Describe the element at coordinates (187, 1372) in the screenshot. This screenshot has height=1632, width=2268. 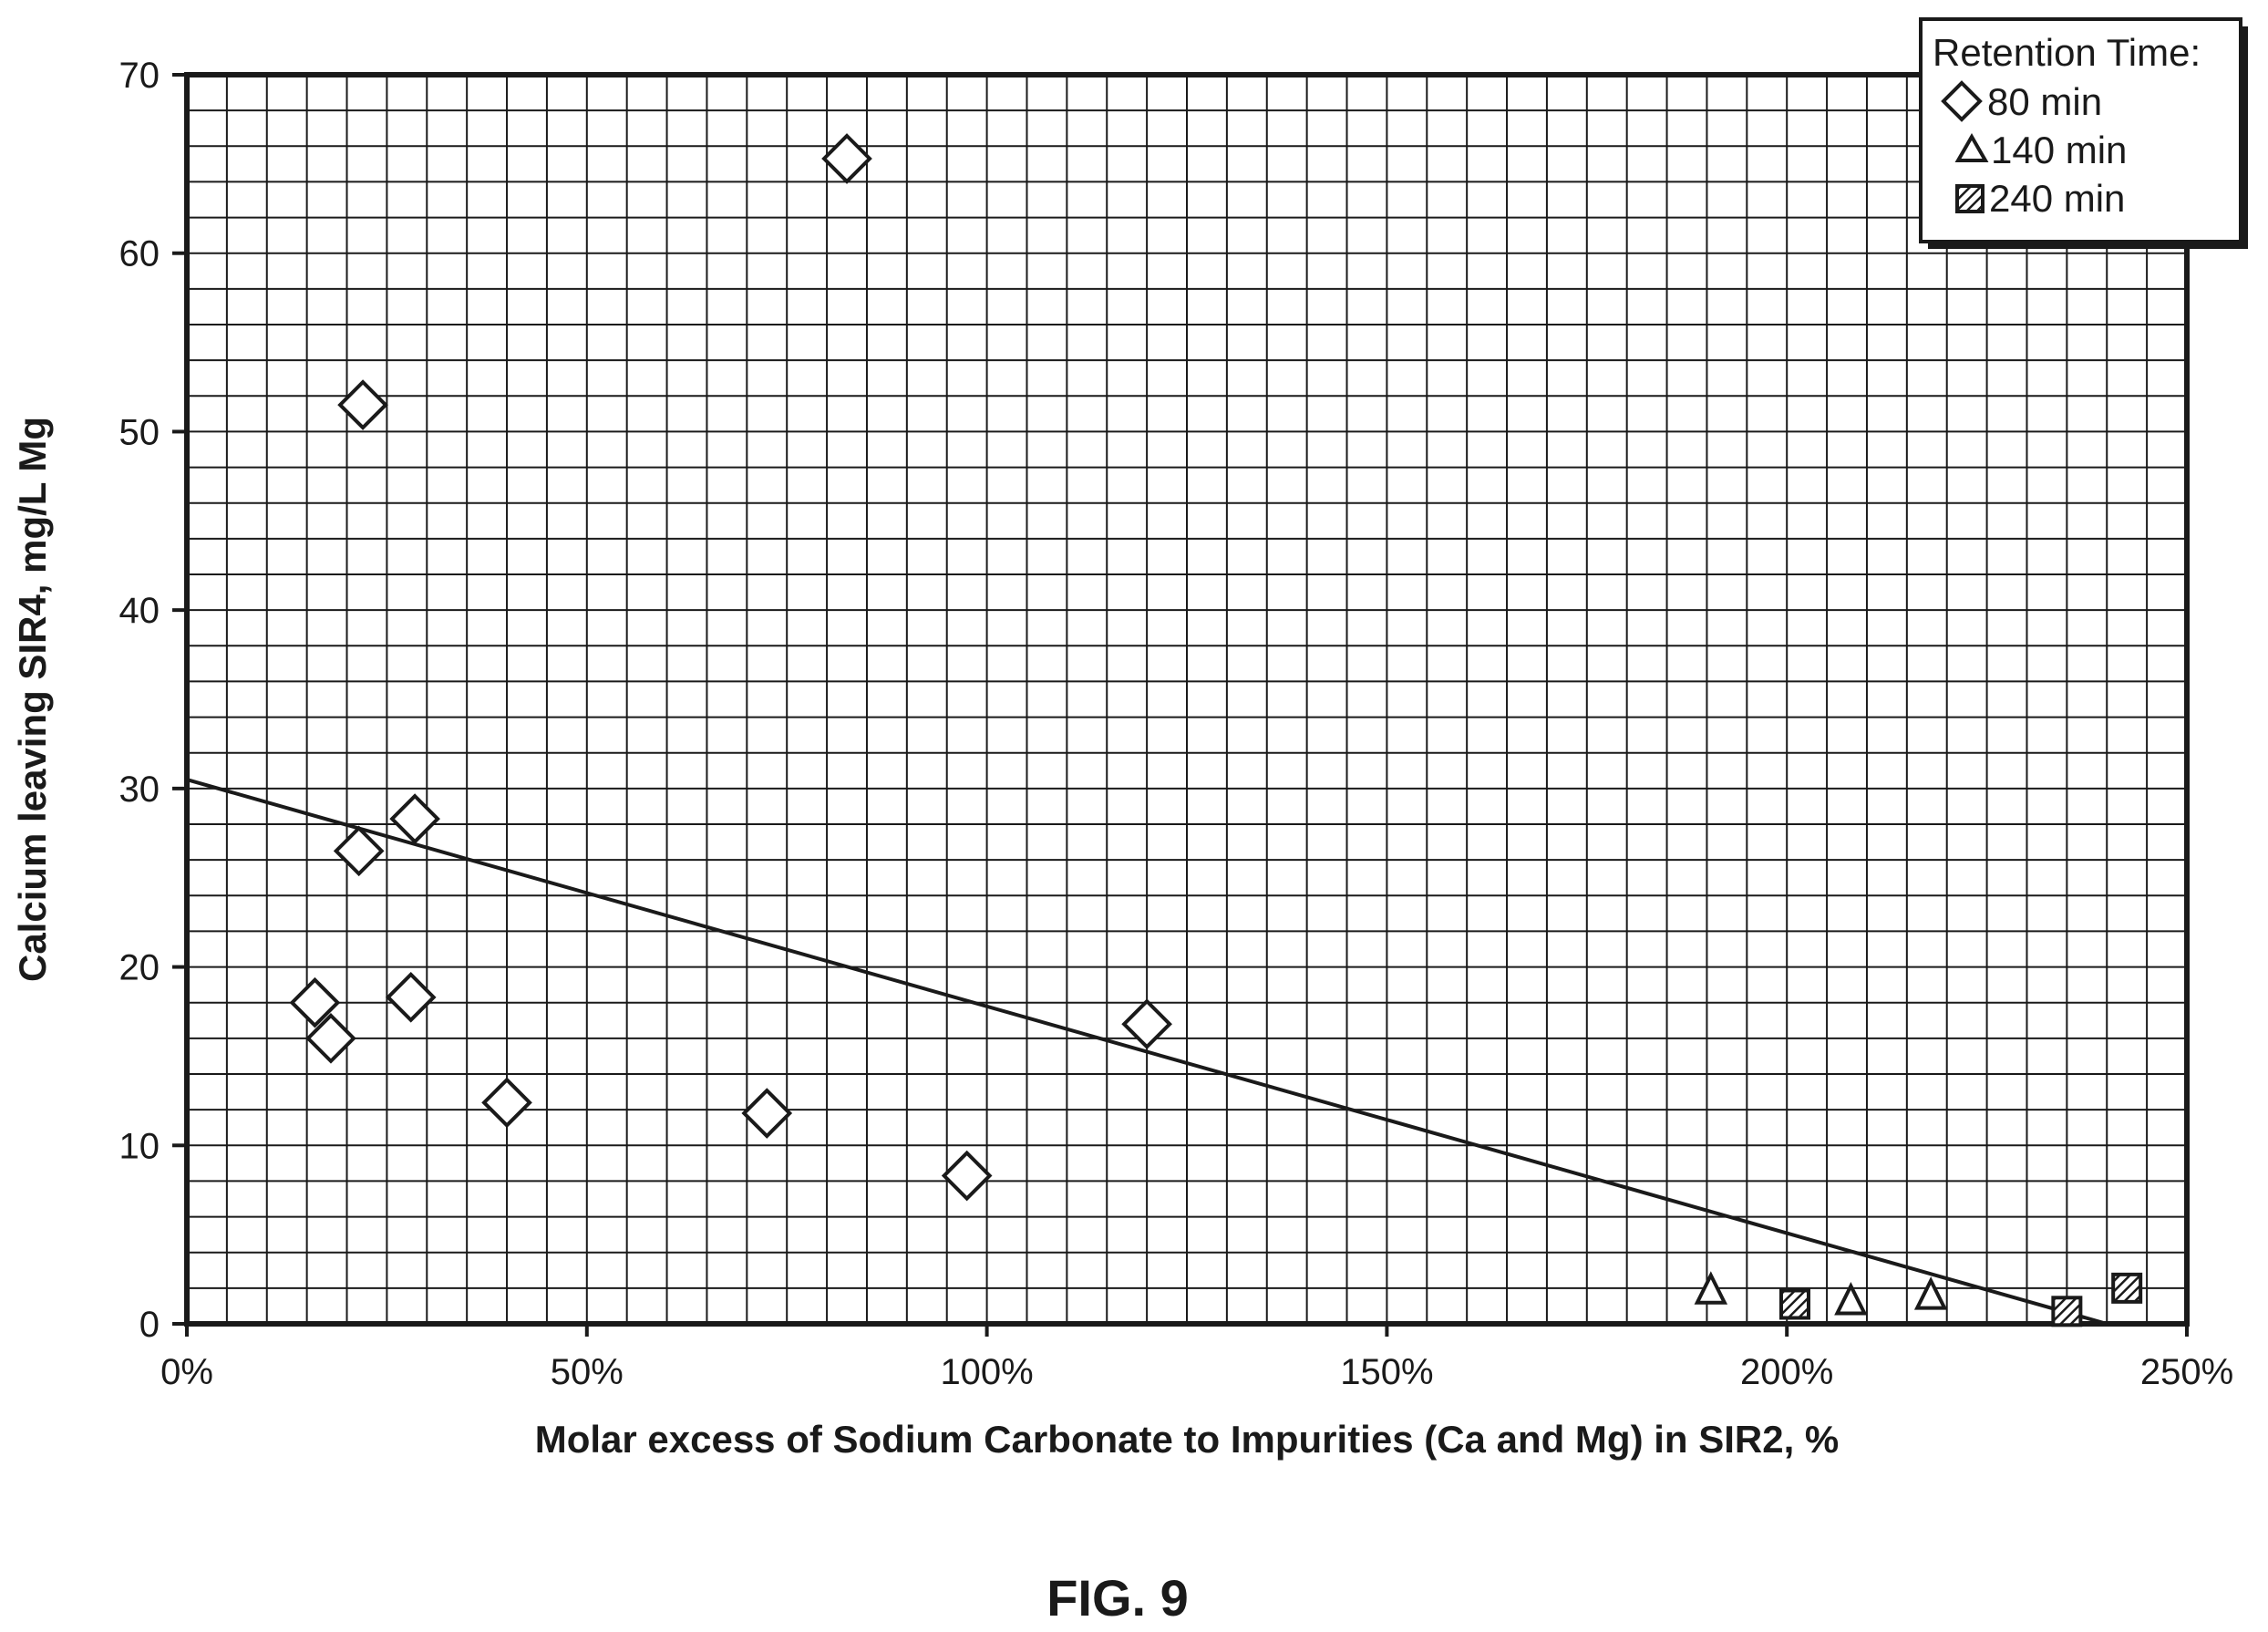
I see `x-tick-label: 0%` at that location.